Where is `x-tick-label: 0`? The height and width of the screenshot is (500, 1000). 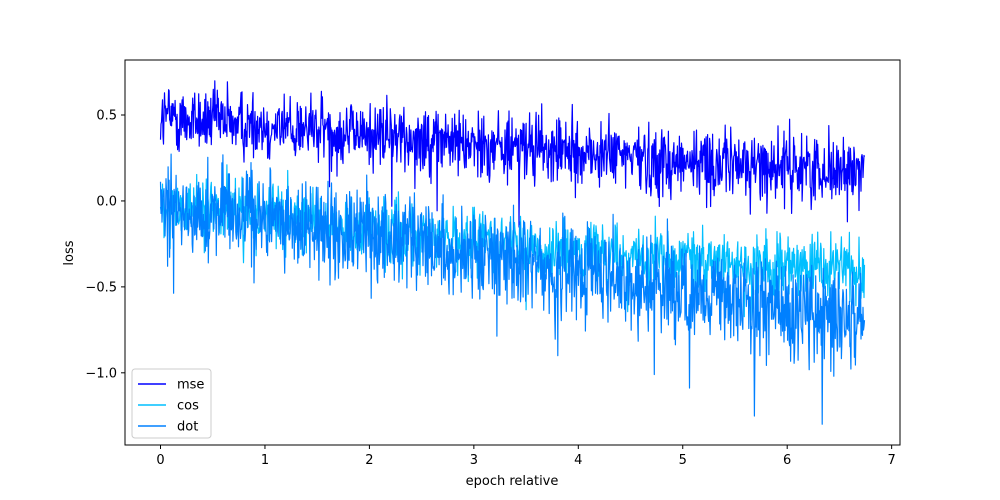 x-tick-label: 0 is located at coordinates (160, 460).